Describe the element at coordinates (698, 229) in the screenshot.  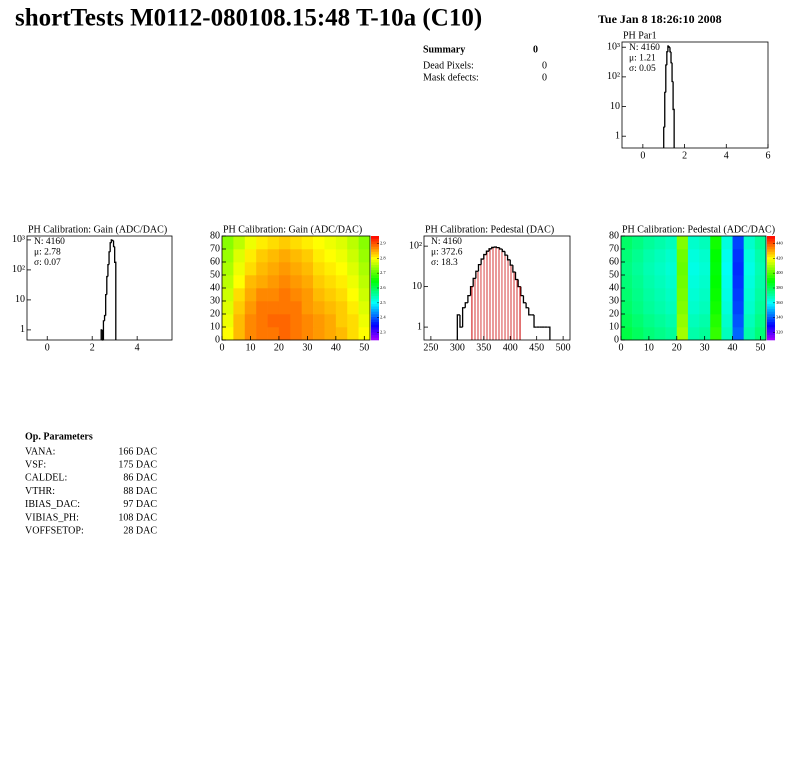
I see `chart-title: PH Calibration: Pedestal (ADC/DAC)` at that location.